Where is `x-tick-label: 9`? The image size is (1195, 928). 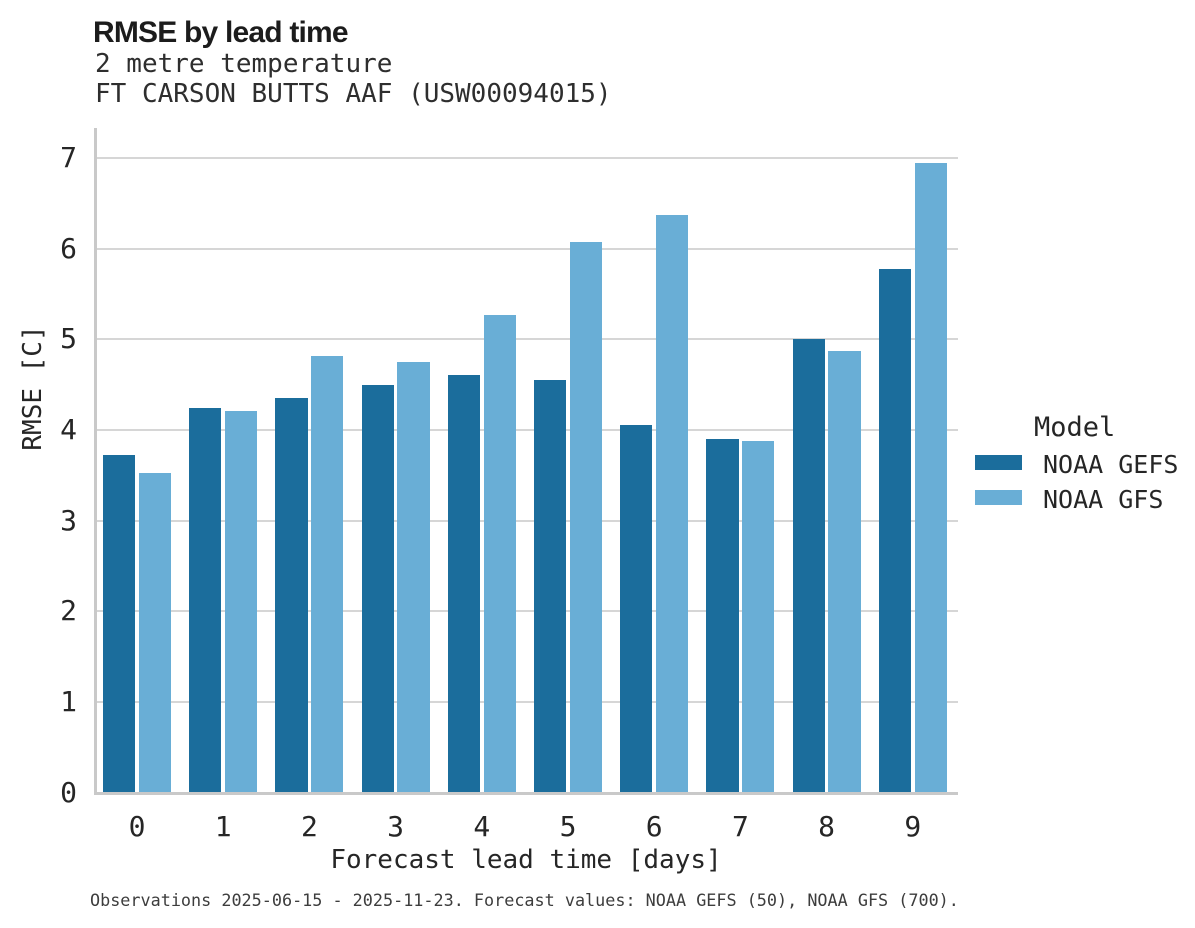 x-tick-label: 9 is located at coordinates (913, 826).